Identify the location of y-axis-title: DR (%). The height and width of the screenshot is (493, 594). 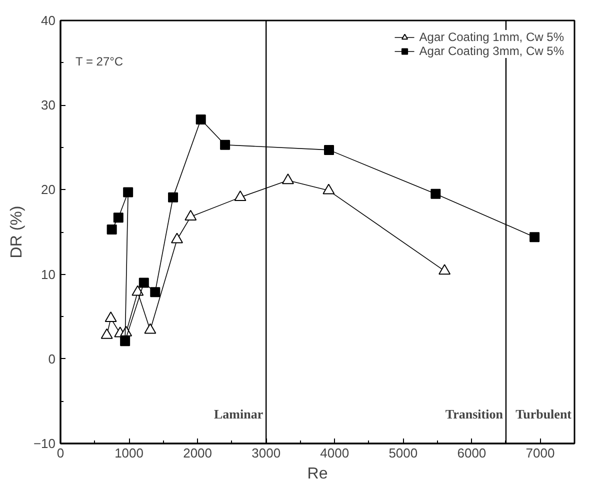
(17, 232).